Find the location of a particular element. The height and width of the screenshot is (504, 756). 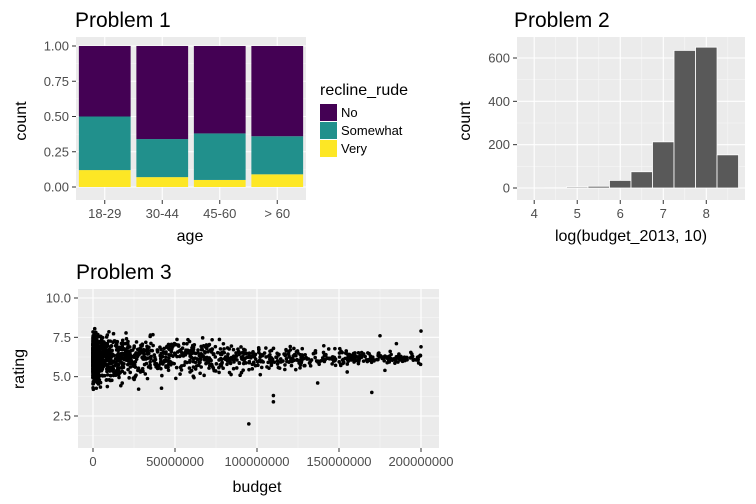

histogram-bar is located at coordinates (706, 117).